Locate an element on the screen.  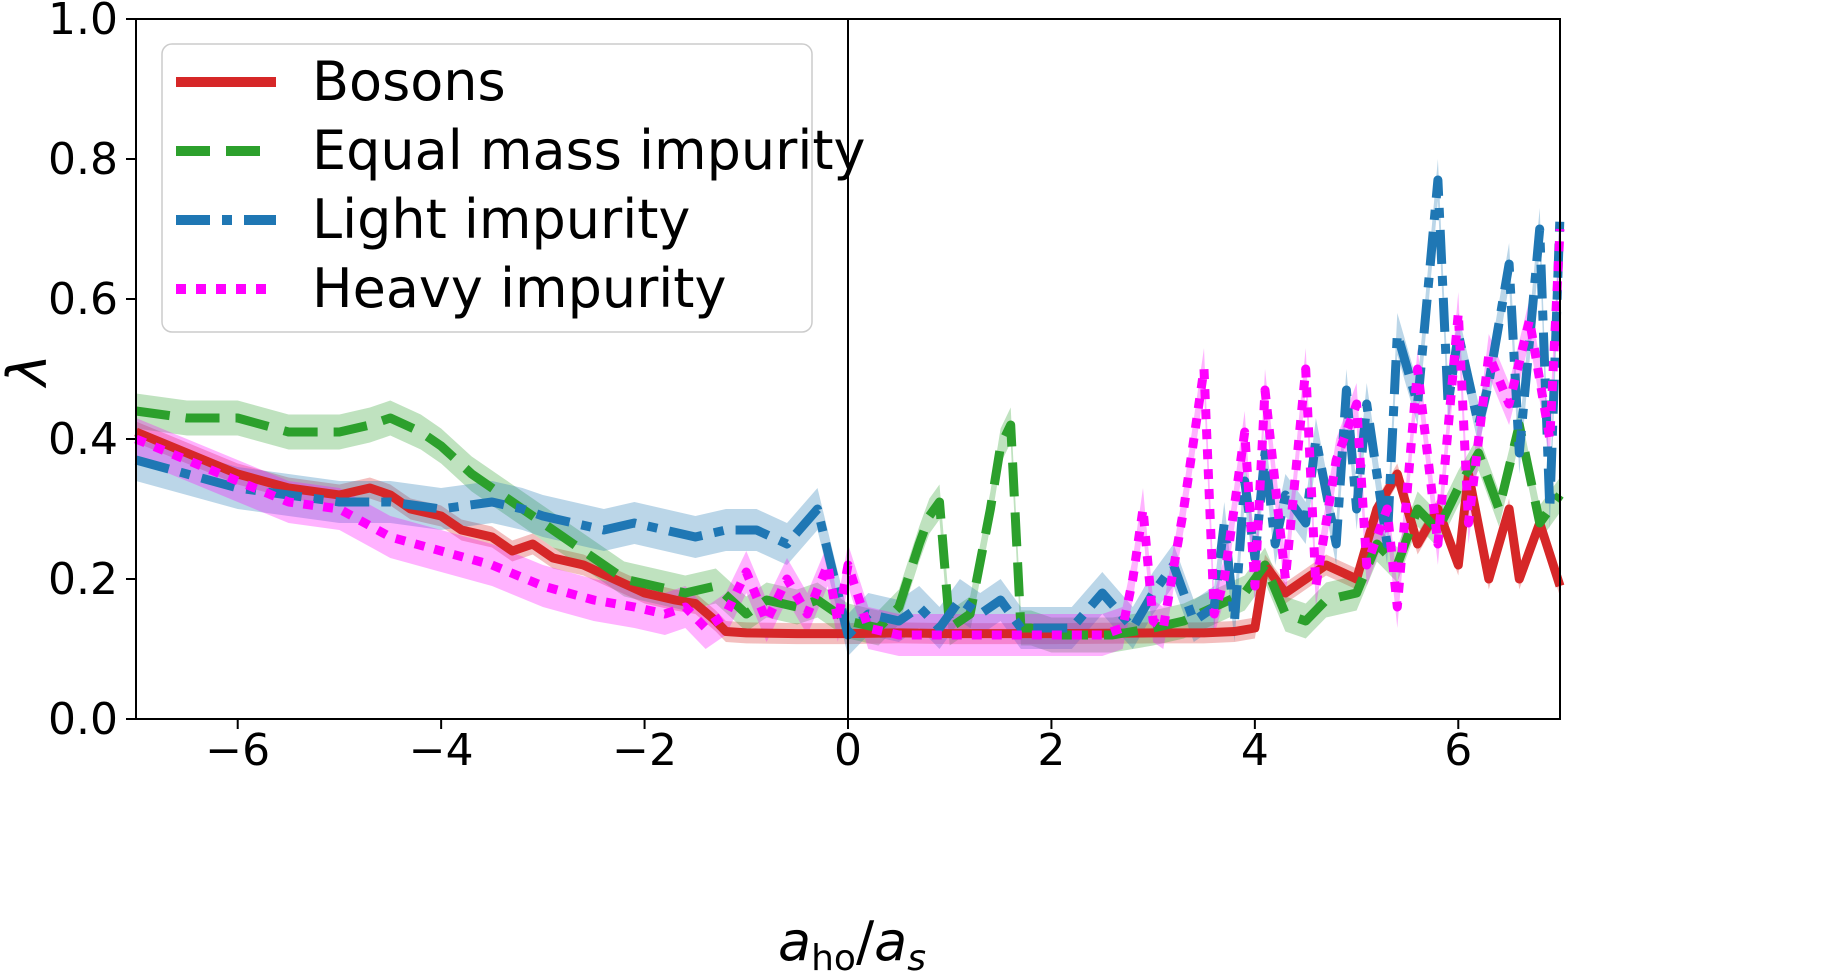
legend-box is located at coordinates (487, 188).